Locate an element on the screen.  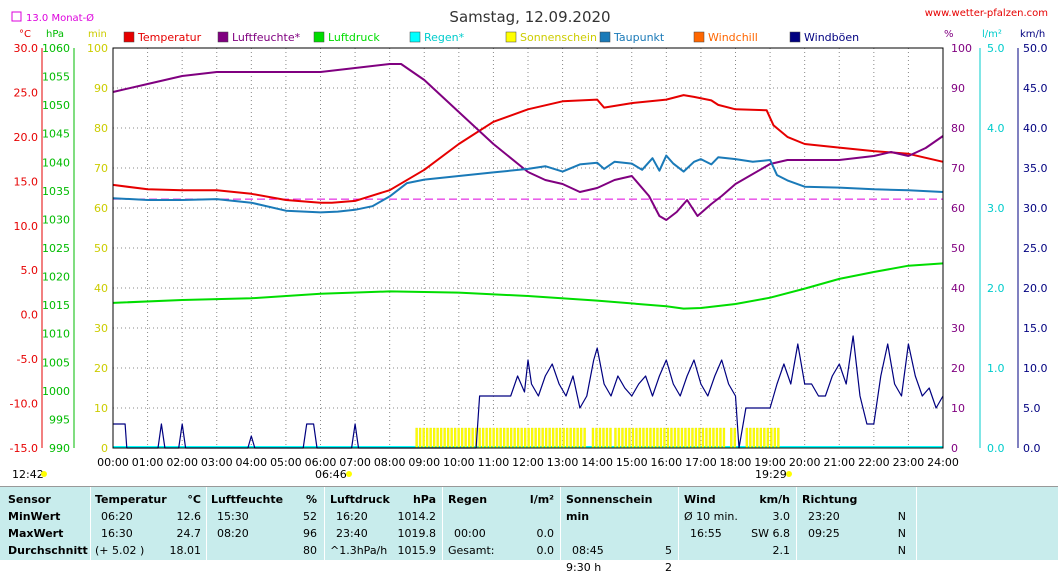
wind-unit: km/h is located at coordinates (774, 499).